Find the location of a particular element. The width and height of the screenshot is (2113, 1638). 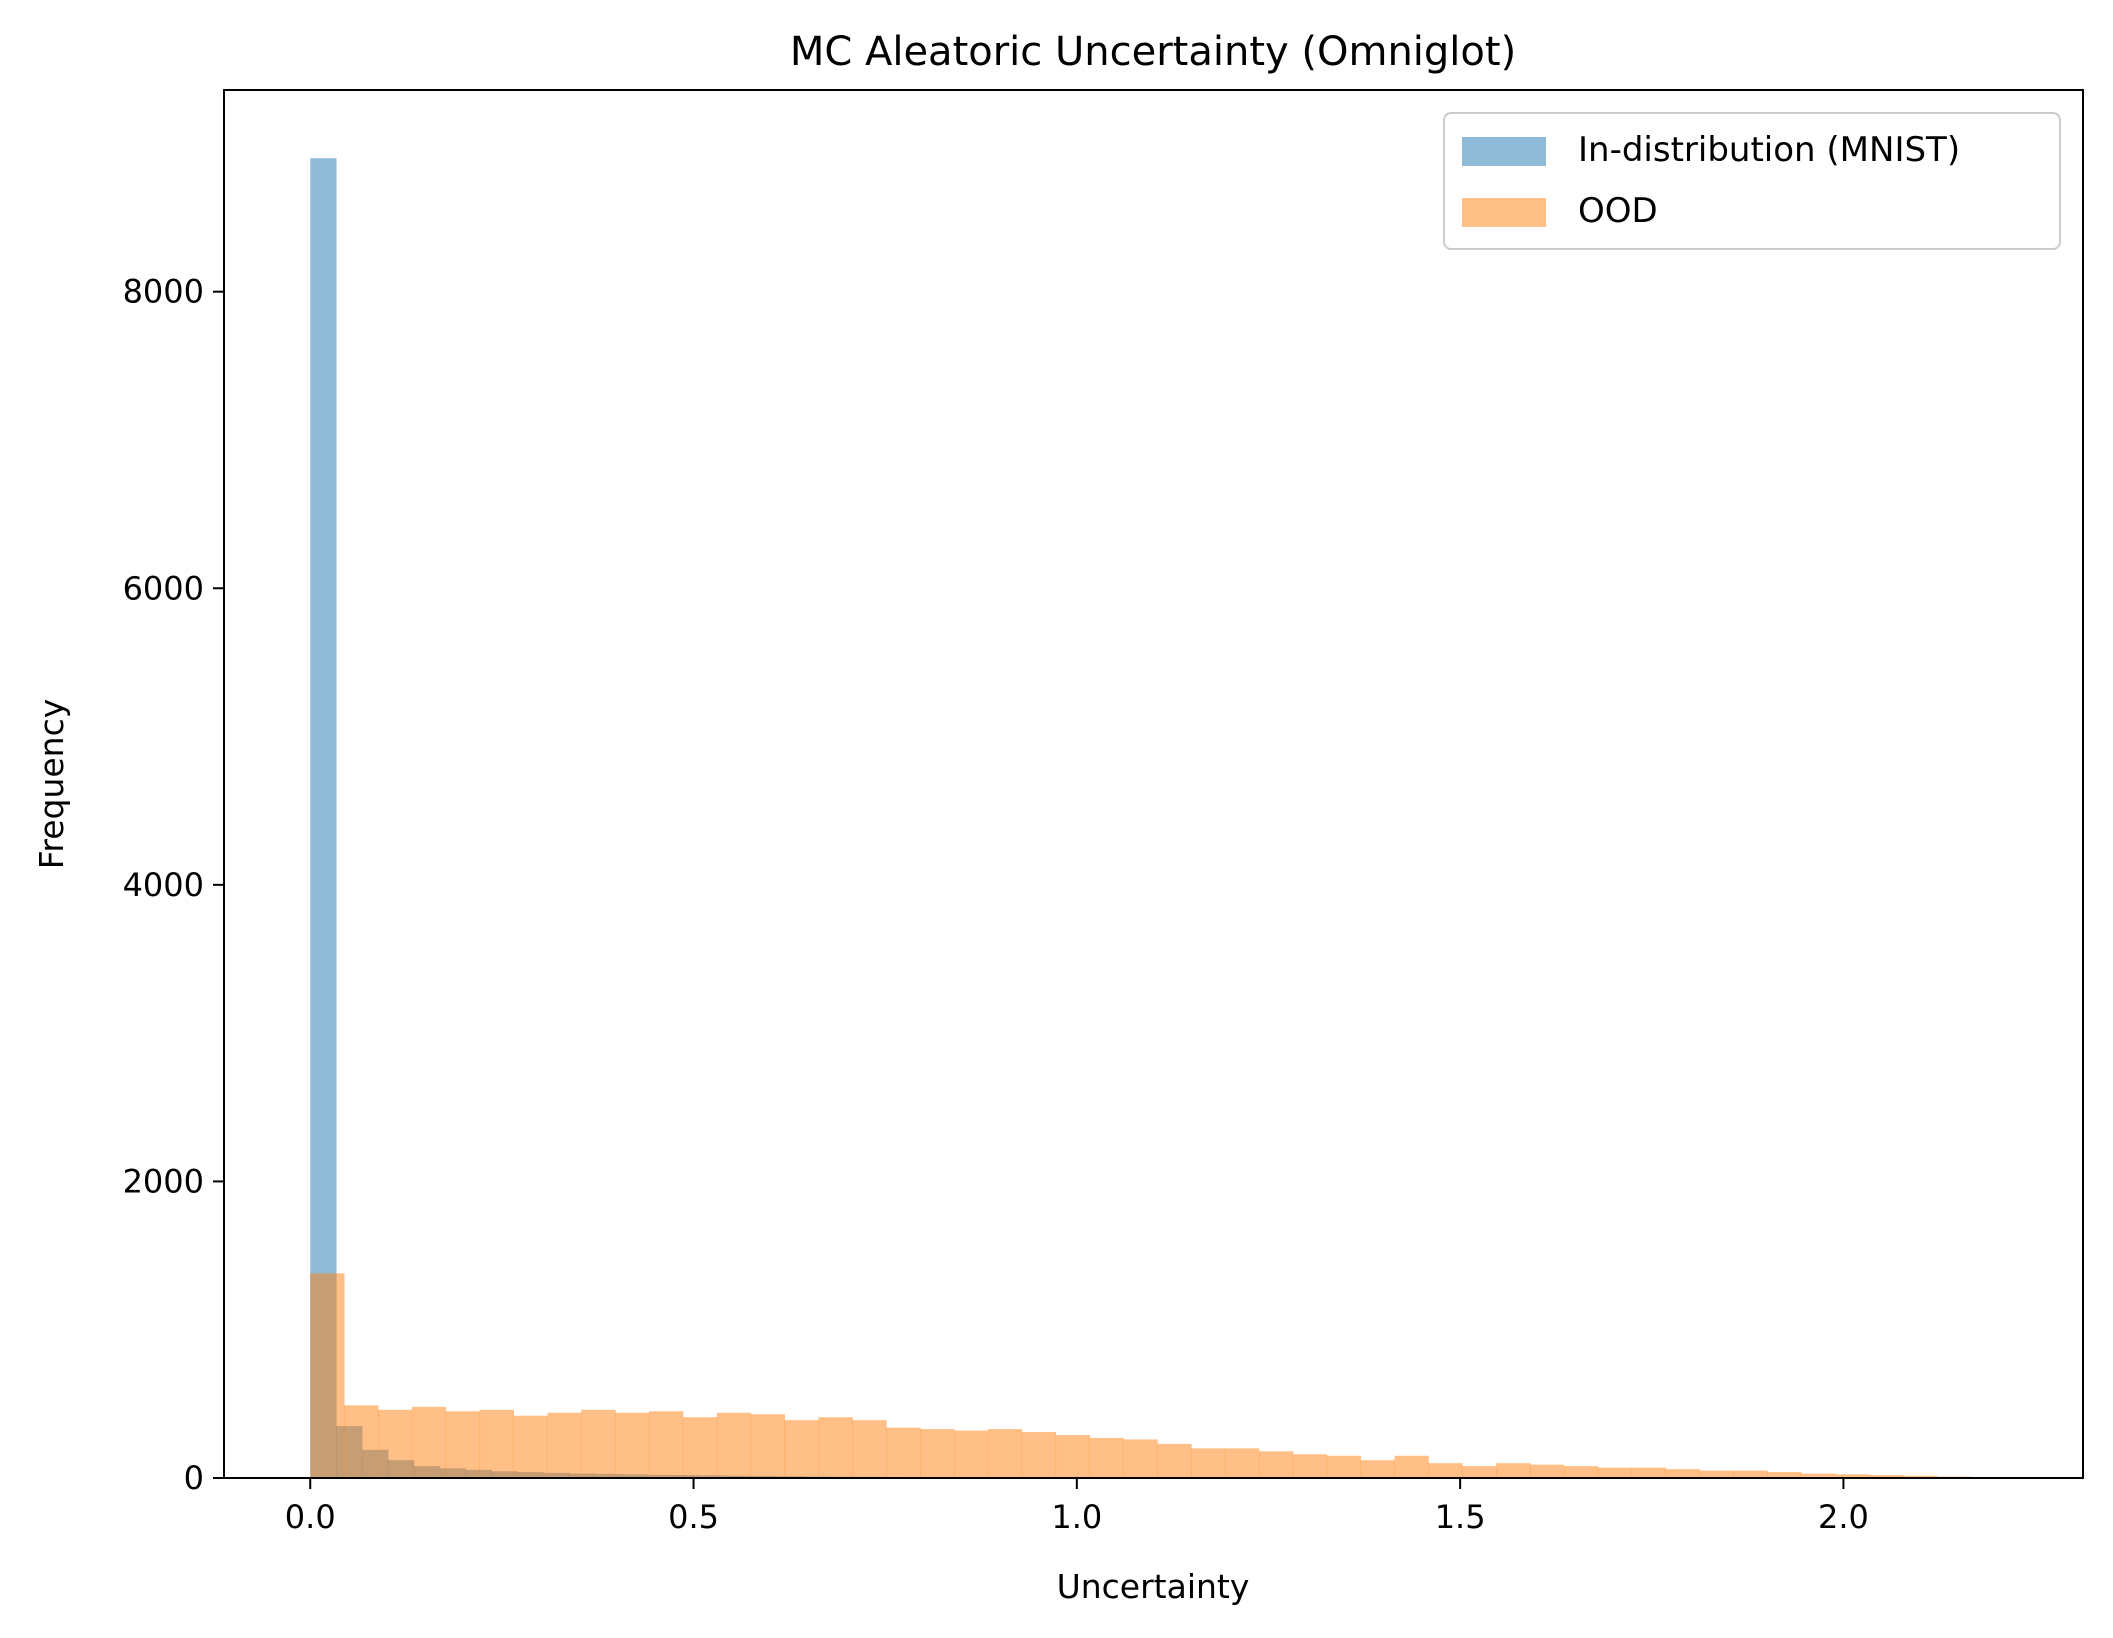

chart-title: MC Aleatoric Uncertainty (Omniglot) is located at coordinates (1153, 52).